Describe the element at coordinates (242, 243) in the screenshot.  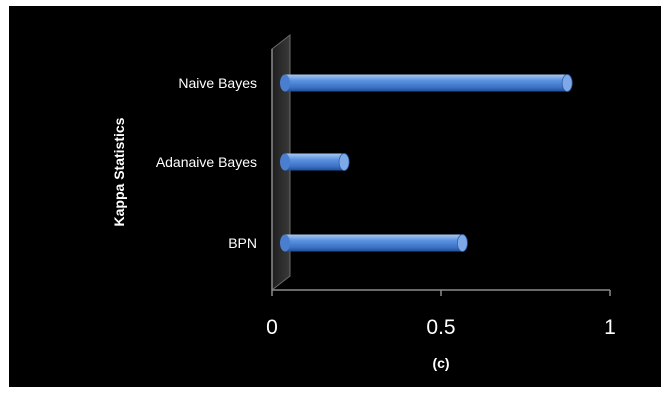
I see `category-label-bpn: BPN` at that location.